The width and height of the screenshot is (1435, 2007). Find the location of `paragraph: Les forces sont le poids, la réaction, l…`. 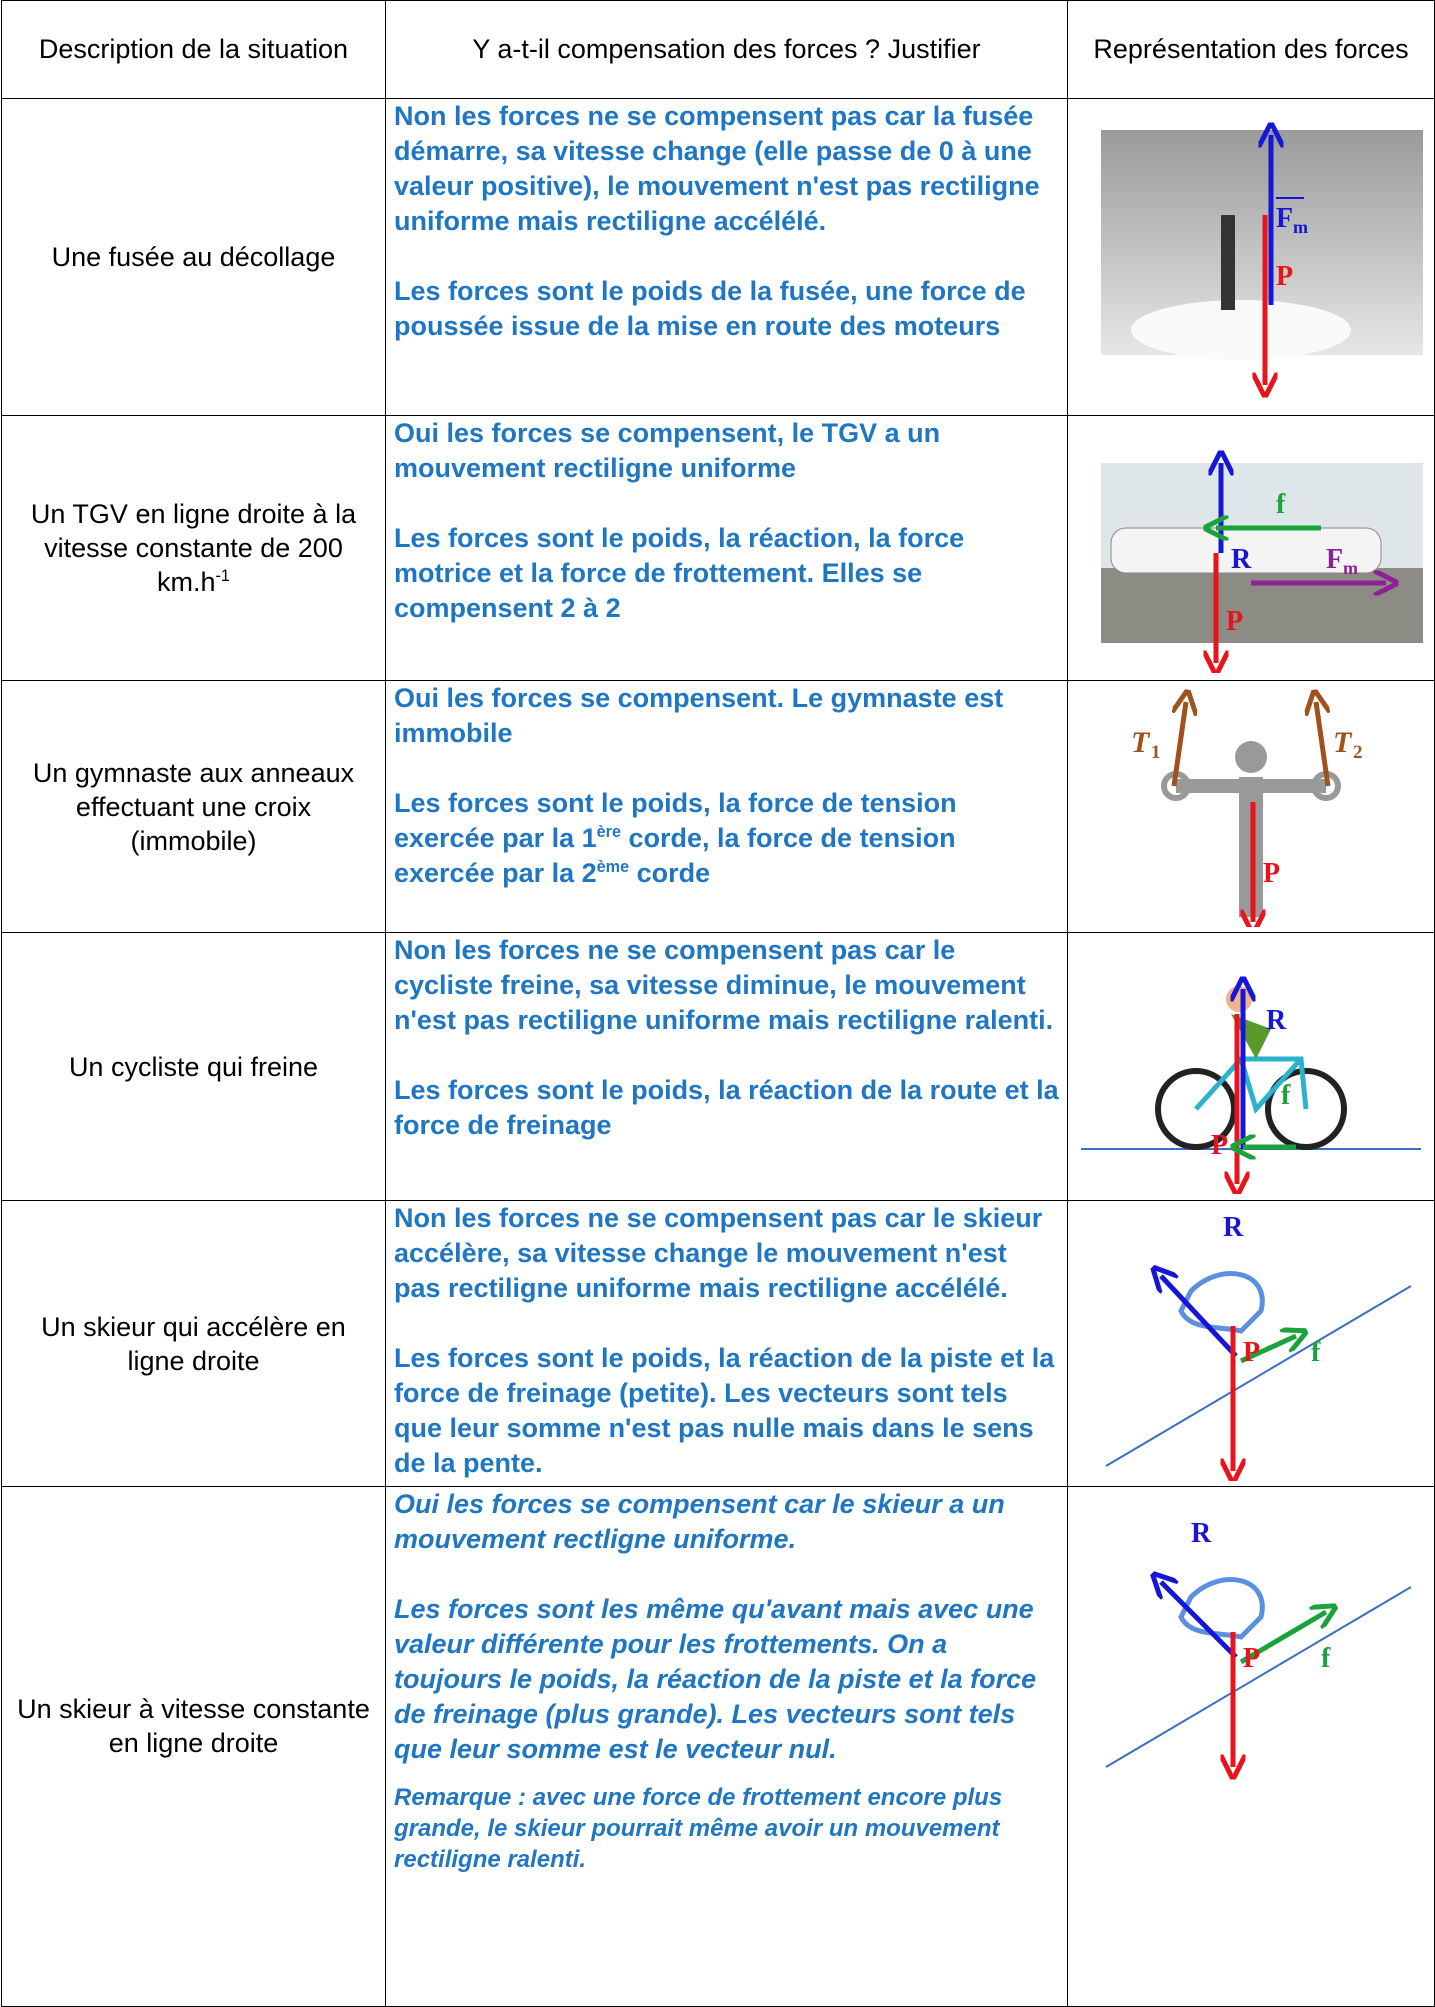

paragraph: Les forces sont le poids, la réaction, l… is located at coordinates (679, 573).